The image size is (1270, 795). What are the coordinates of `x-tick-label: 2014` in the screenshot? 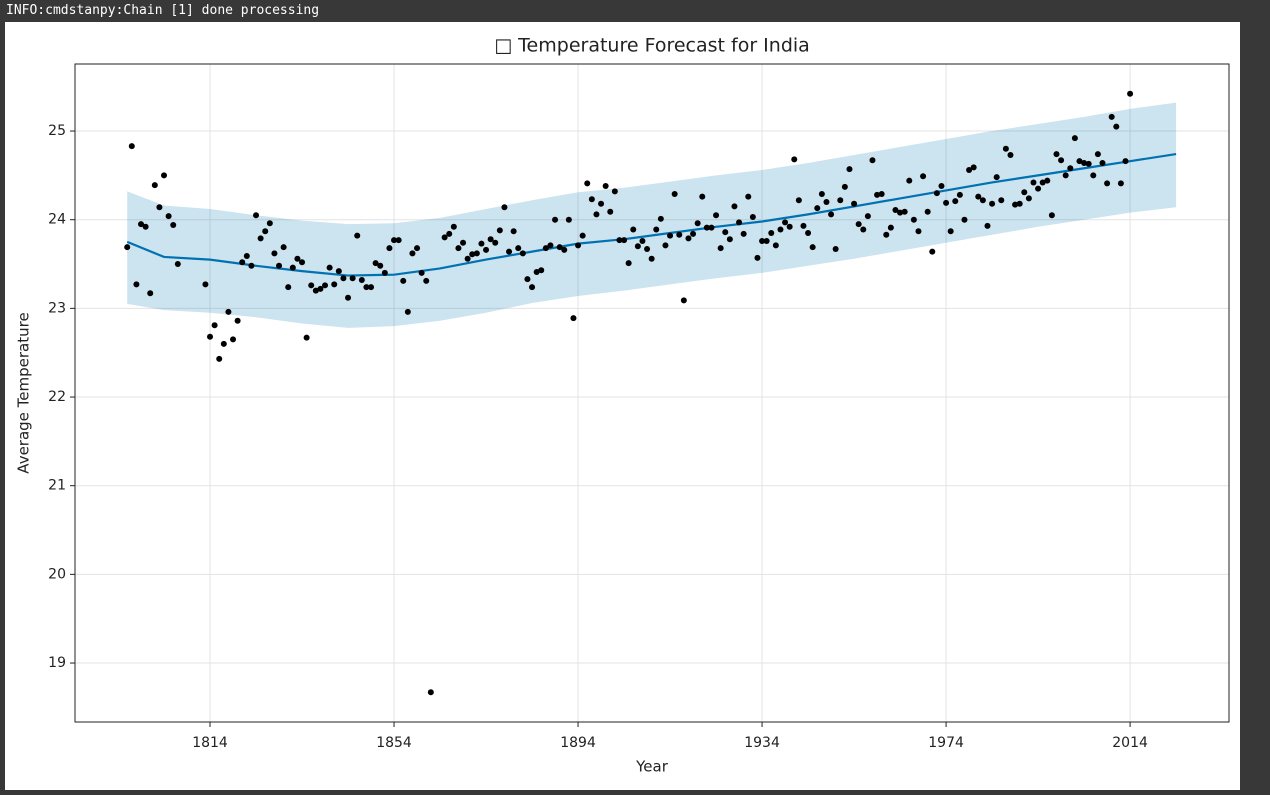 It's located at (1130, 743).